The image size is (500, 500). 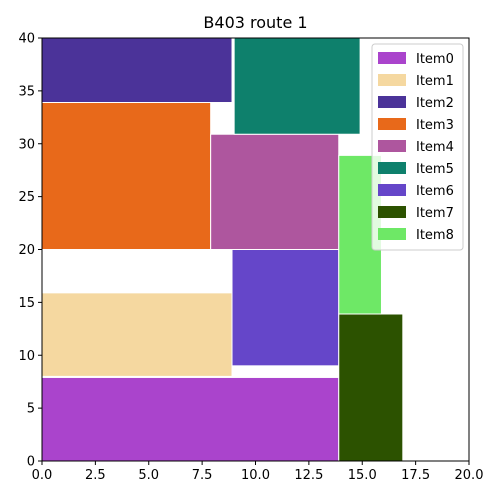 I want to click on x-tick-label: 20.0, so click(x=469, y=475).